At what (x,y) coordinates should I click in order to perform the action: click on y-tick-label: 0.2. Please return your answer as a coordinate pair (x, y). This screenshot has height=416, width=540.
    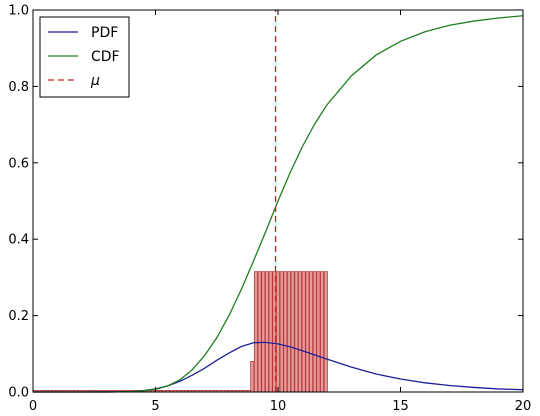
    Looking at the image, I should click on (18, 316).